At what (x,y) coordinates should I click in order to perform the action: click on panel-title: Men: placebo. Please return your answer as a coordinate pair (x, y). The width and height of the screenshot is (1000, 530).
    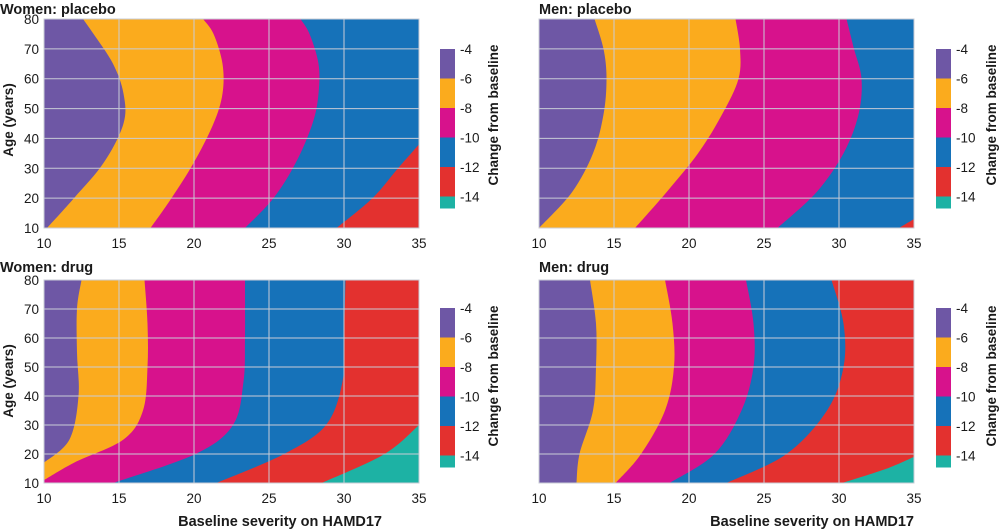
    Looking at the image, I should click on (585, 10).